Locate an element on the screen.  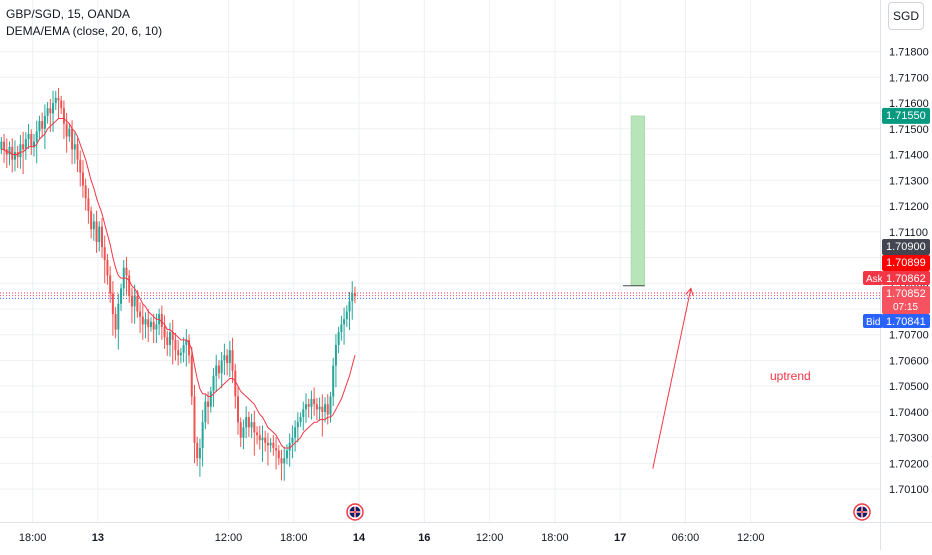
time-tick-label: 06:00 is located at coordinates (686, 538).